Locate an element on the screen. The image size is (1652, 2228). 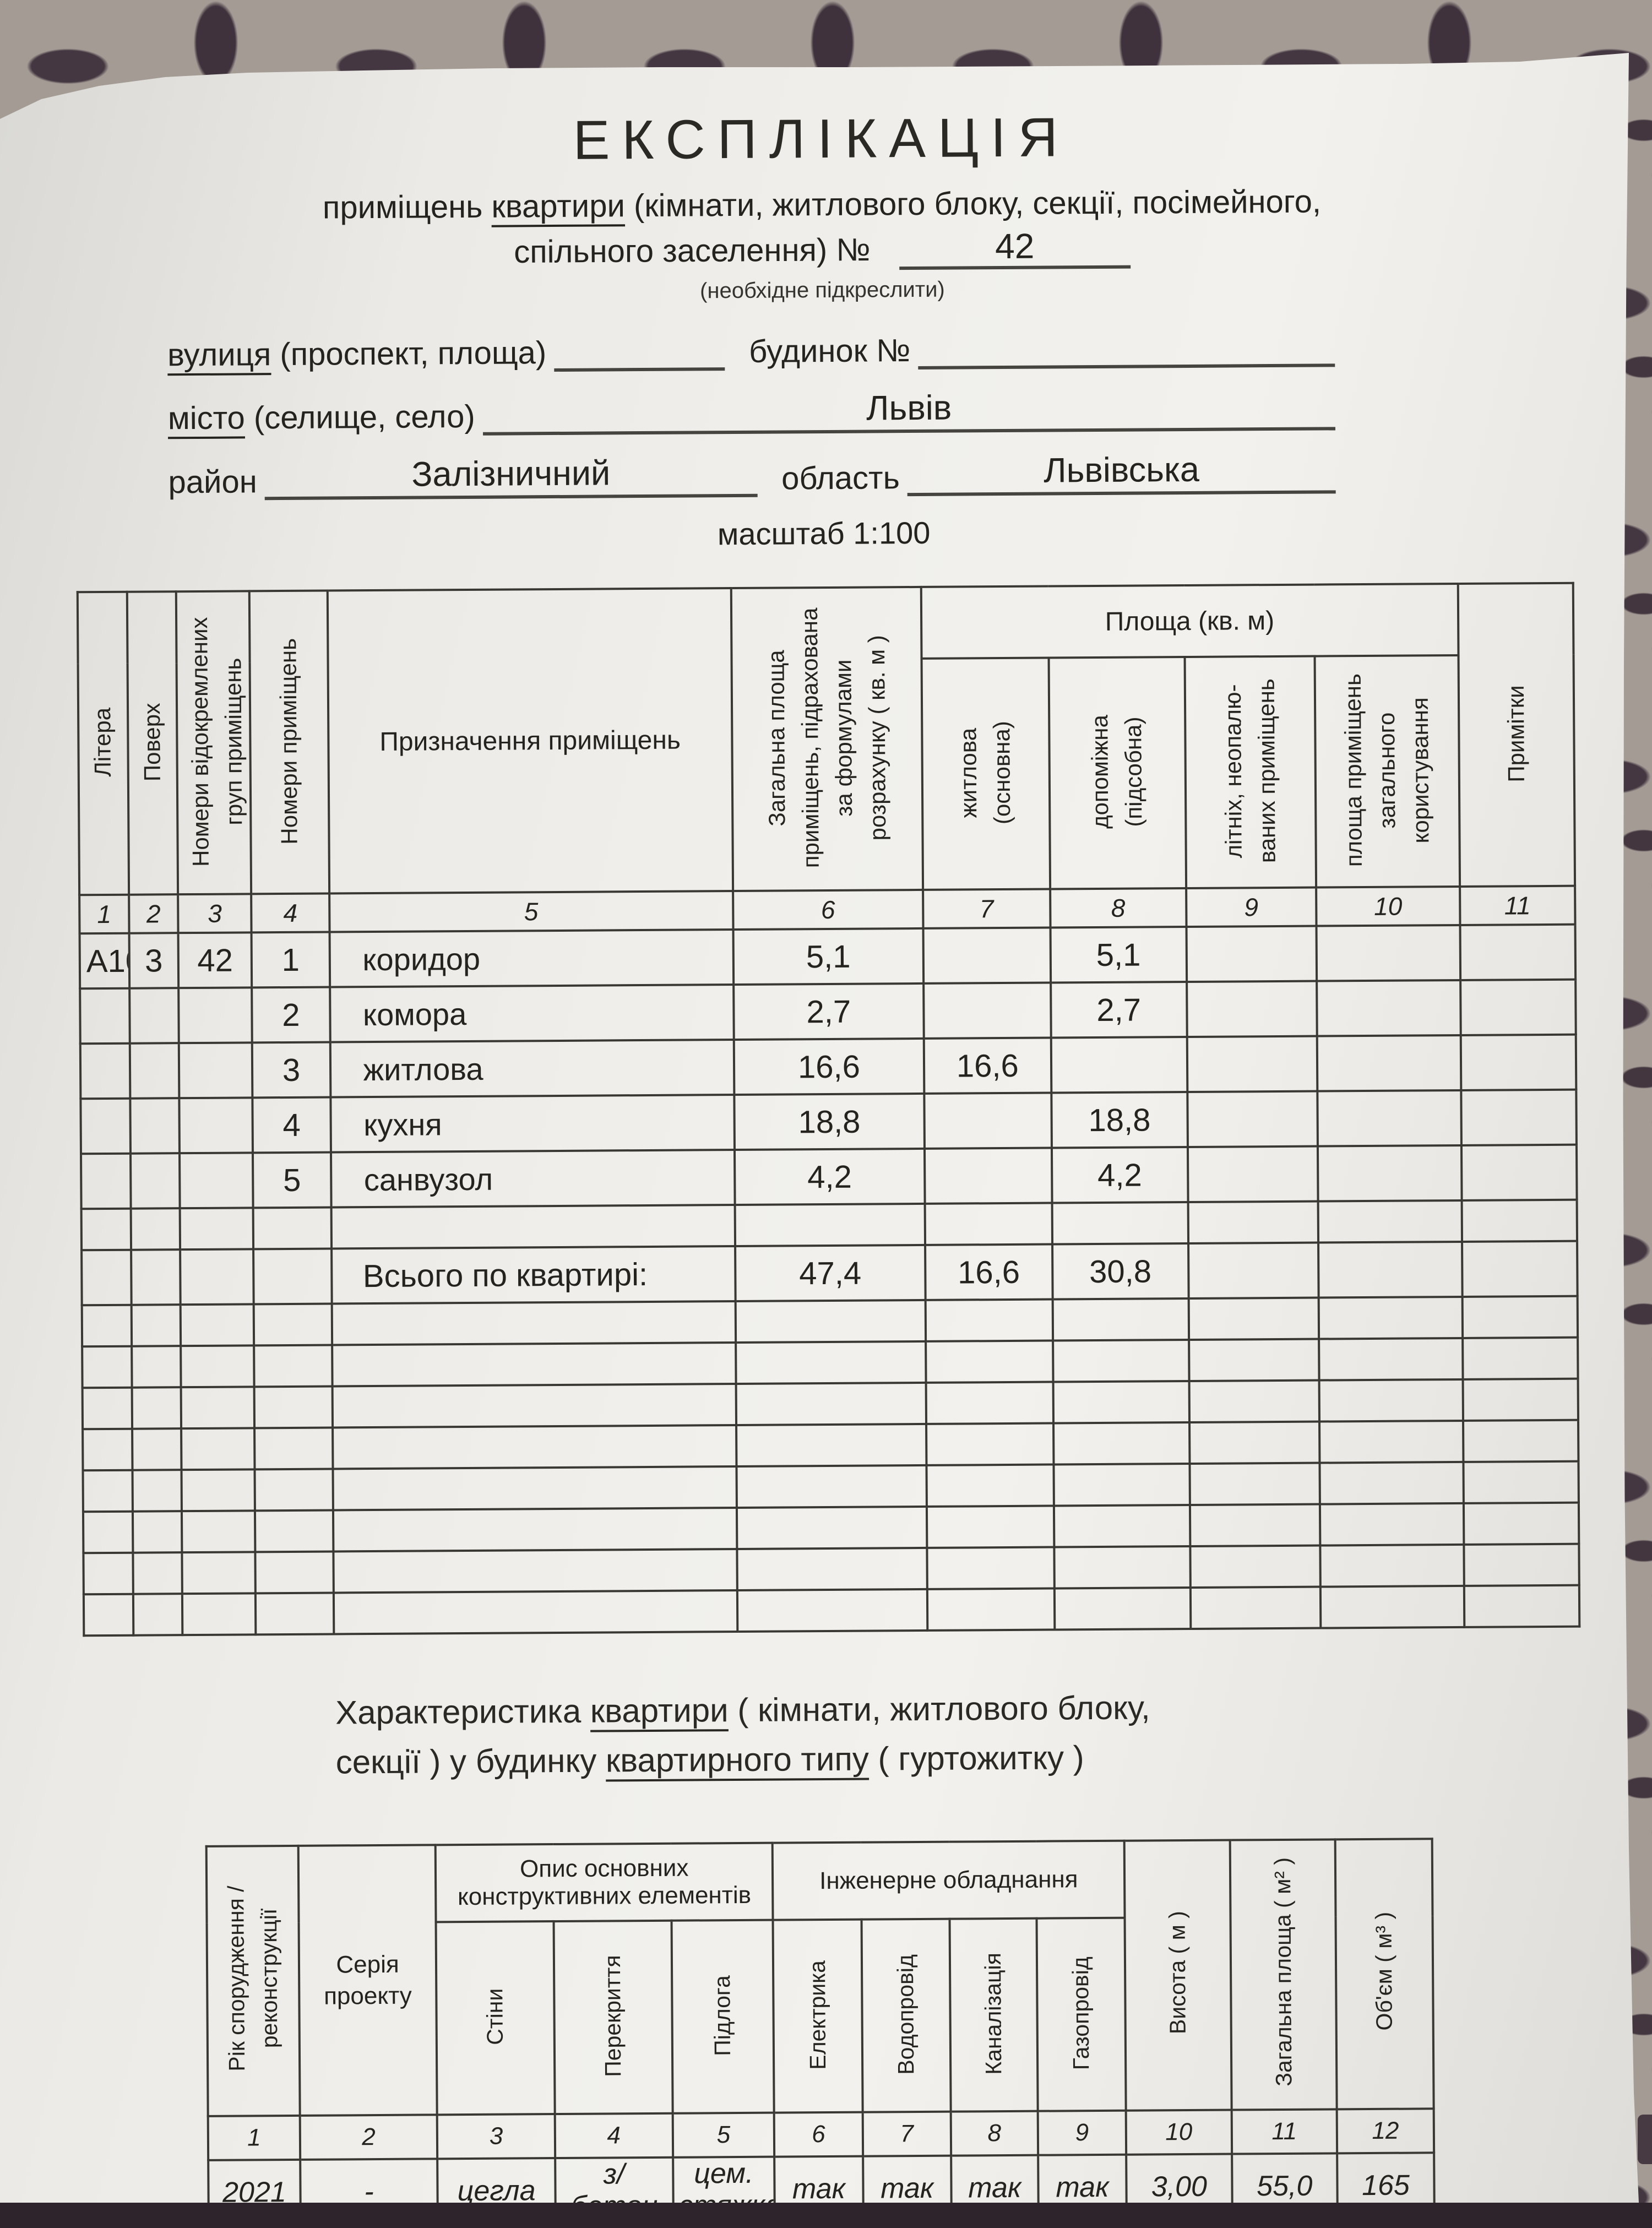
col-label-notes: Примітки is located at coordinates (1516, 733).